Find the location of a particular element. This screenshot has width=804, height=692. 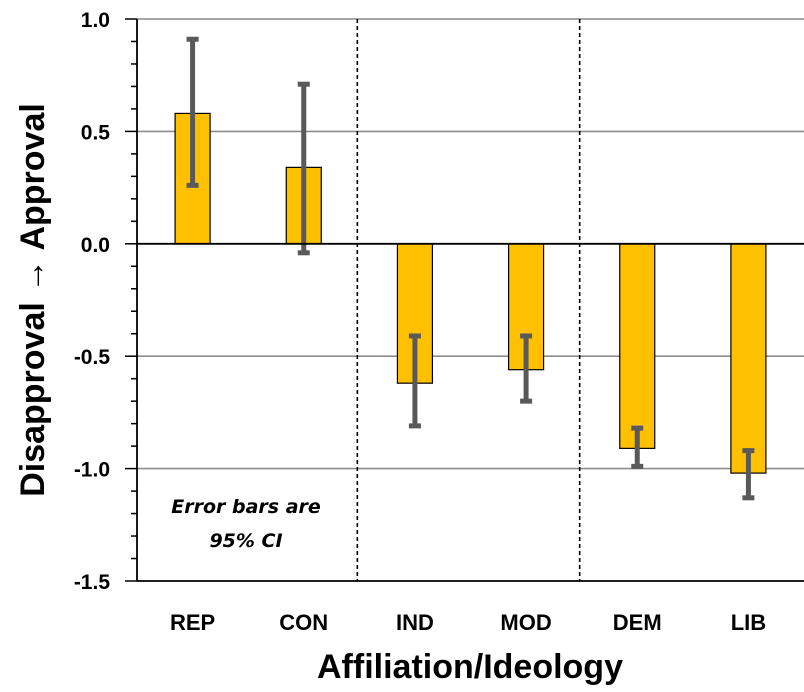

y-tick-label: 1.0 is located at coordinates (95, 20).